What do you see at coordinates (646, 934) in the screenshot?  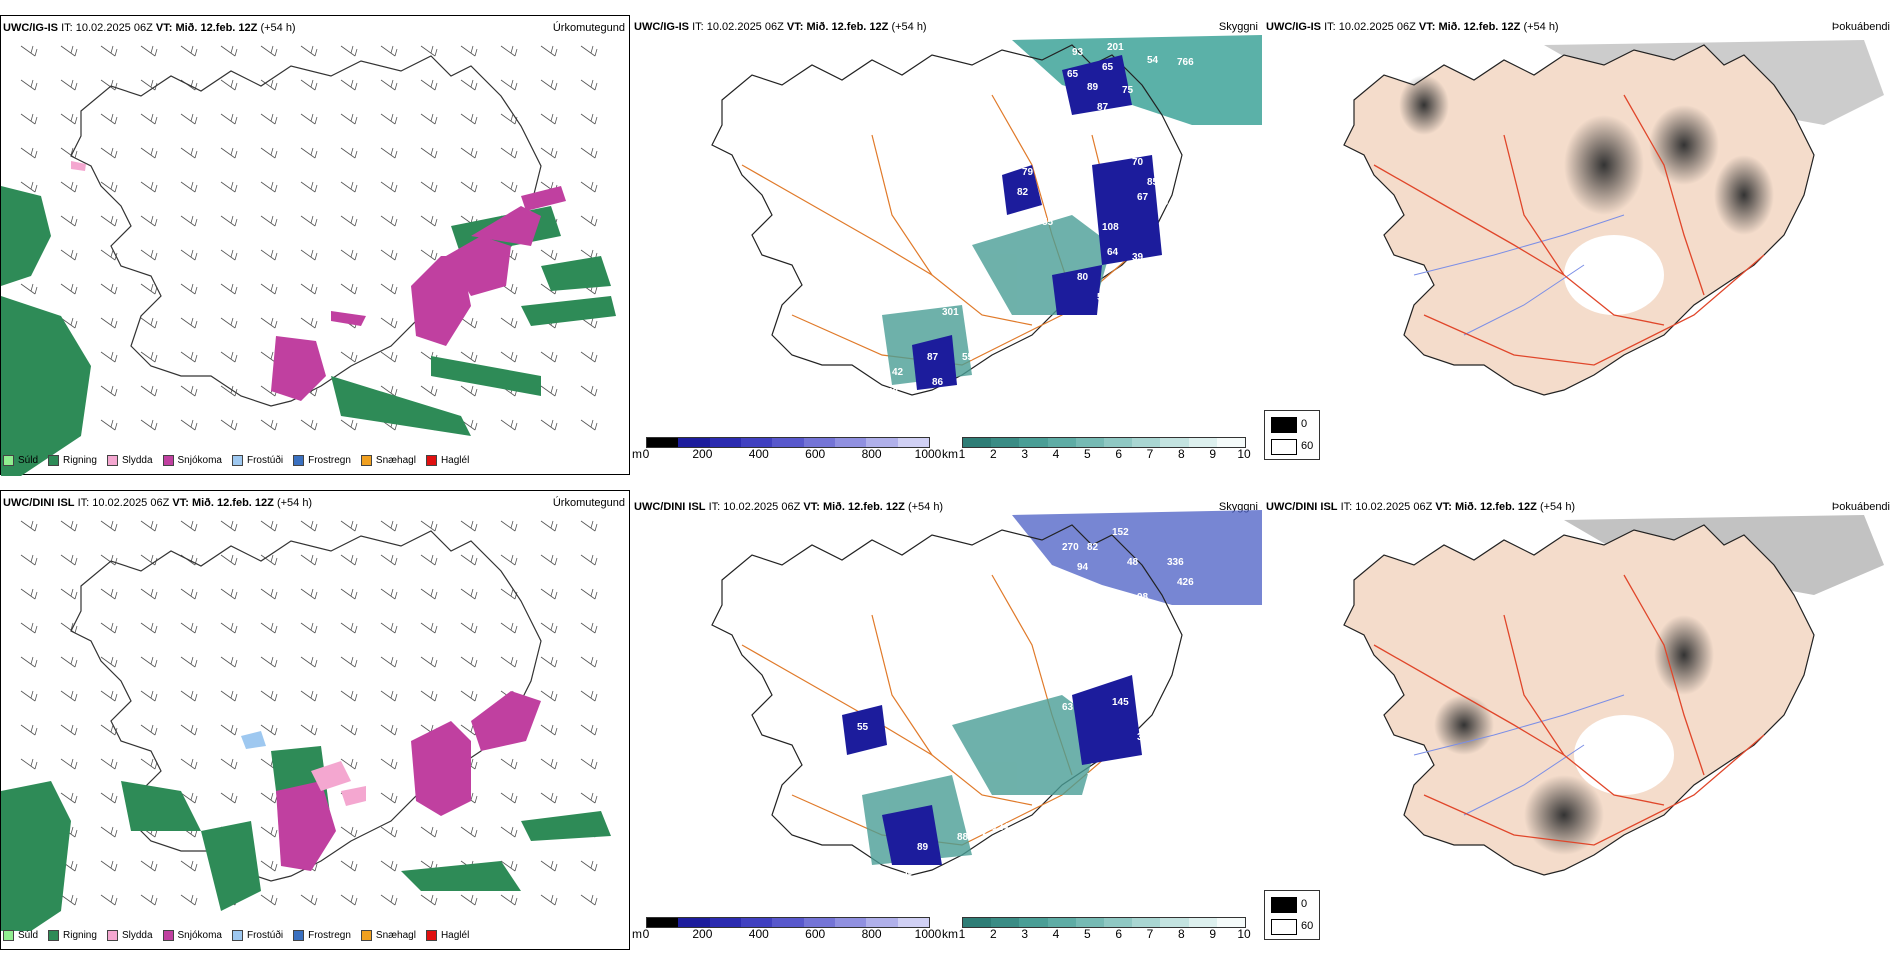 I see `colorbar-tick: 0` at bounding box center [646, 934].